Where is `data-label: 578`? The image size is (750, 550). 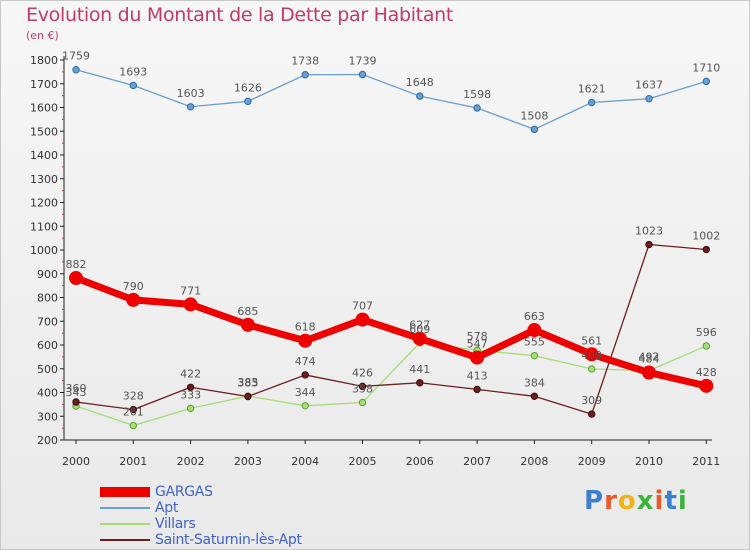
data-label: 578 is located at coordinates (477, 336).